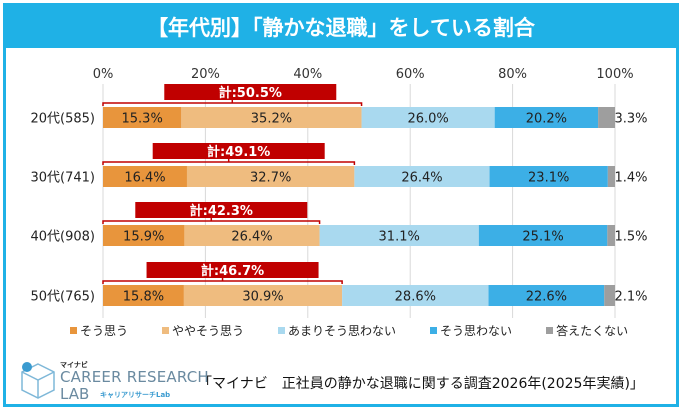 The image size is (680, 408). I want to click on brand-lab: LAB, so click(75, 394).